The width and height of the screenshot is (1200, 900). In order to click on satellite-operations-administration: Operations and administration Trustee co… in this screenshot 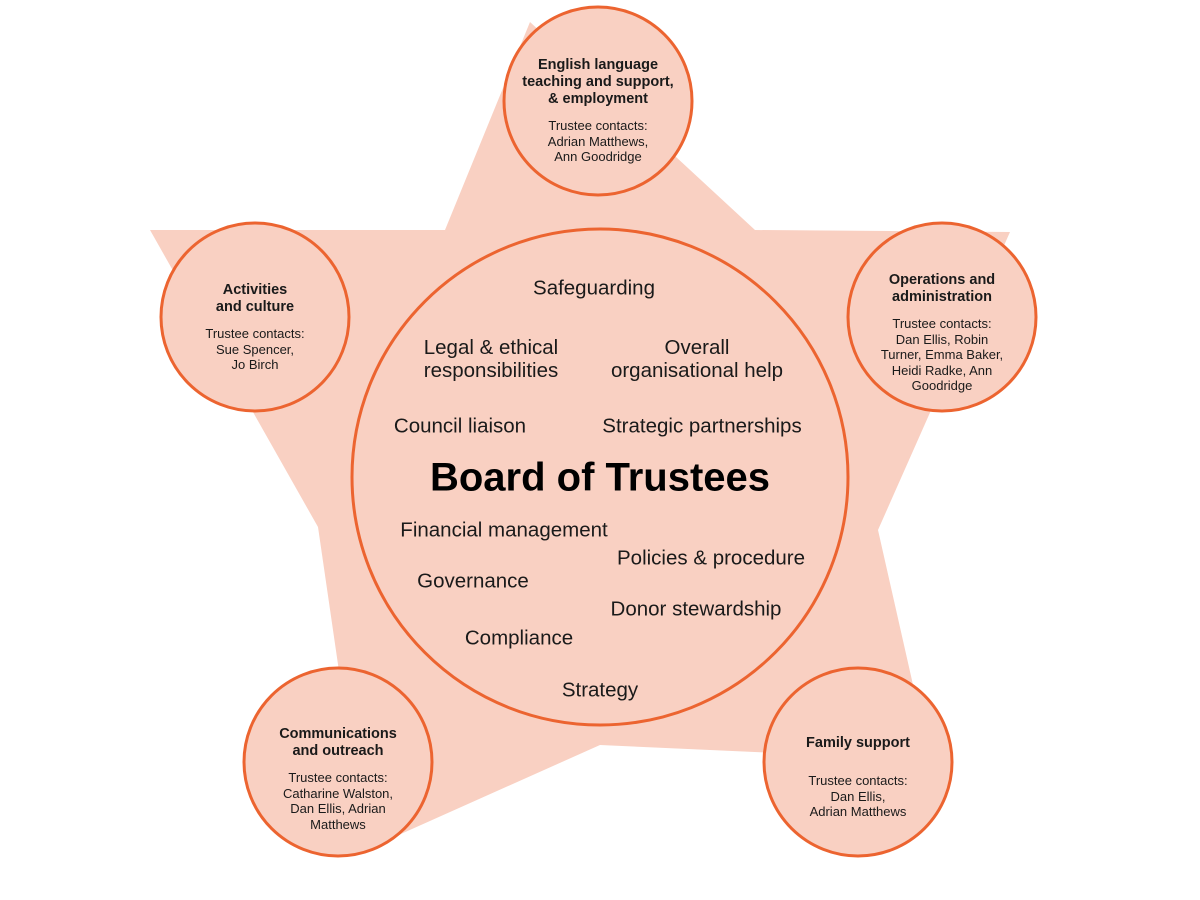, I will do `click(942, 333)`.